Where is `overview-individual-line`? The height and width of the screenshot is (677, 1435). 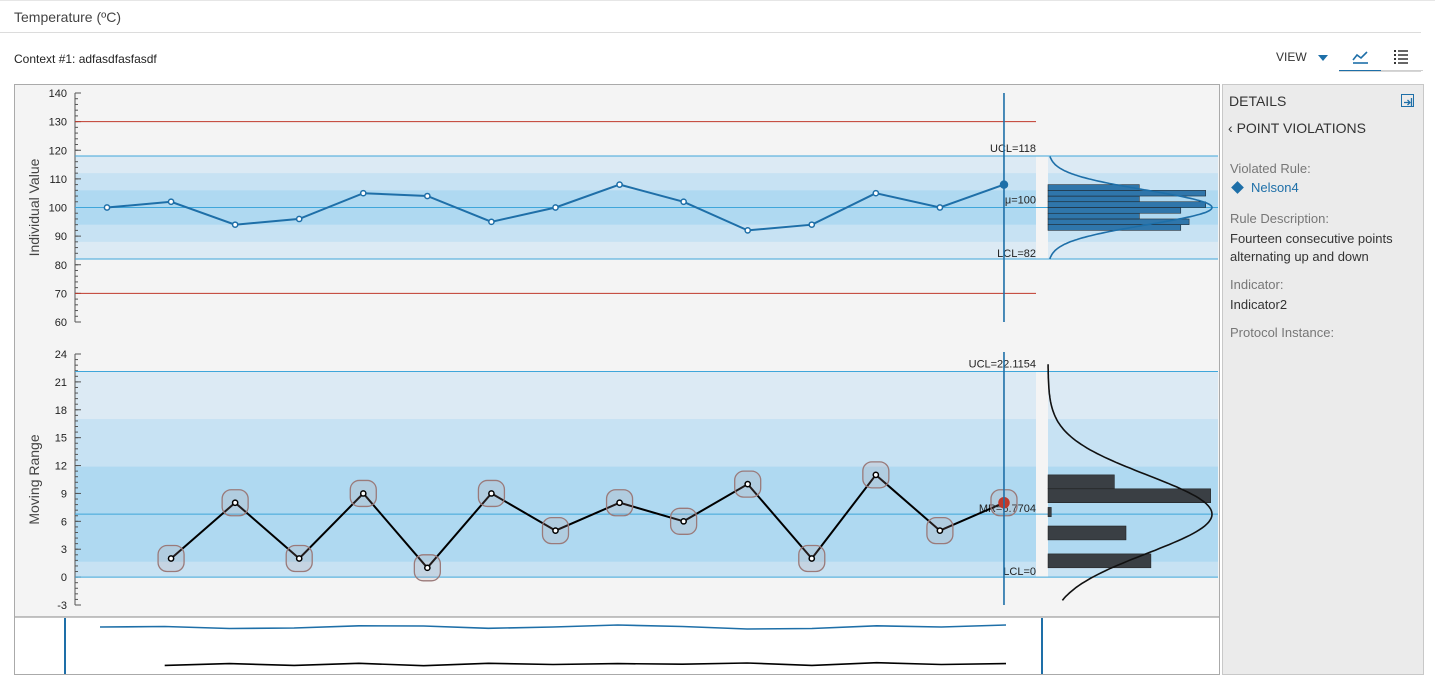
overview-individual-line is located at coordinates (553, 627).